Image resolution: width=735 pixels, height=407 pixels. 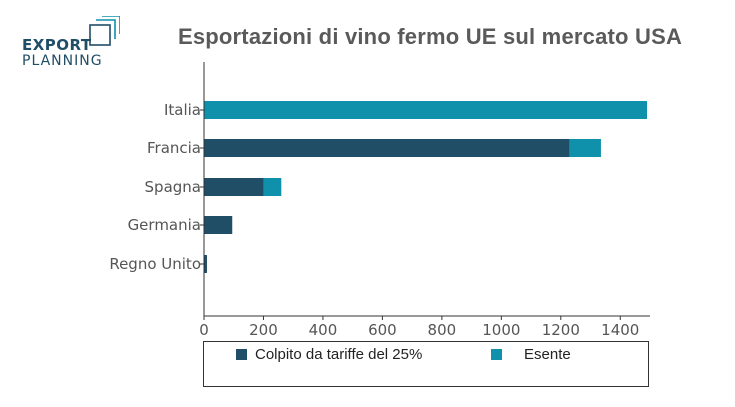 What do you see at coordinates (442, 330) in the screenshot?
I see `x-tick-label: 800` at bounding box center [442, 330].